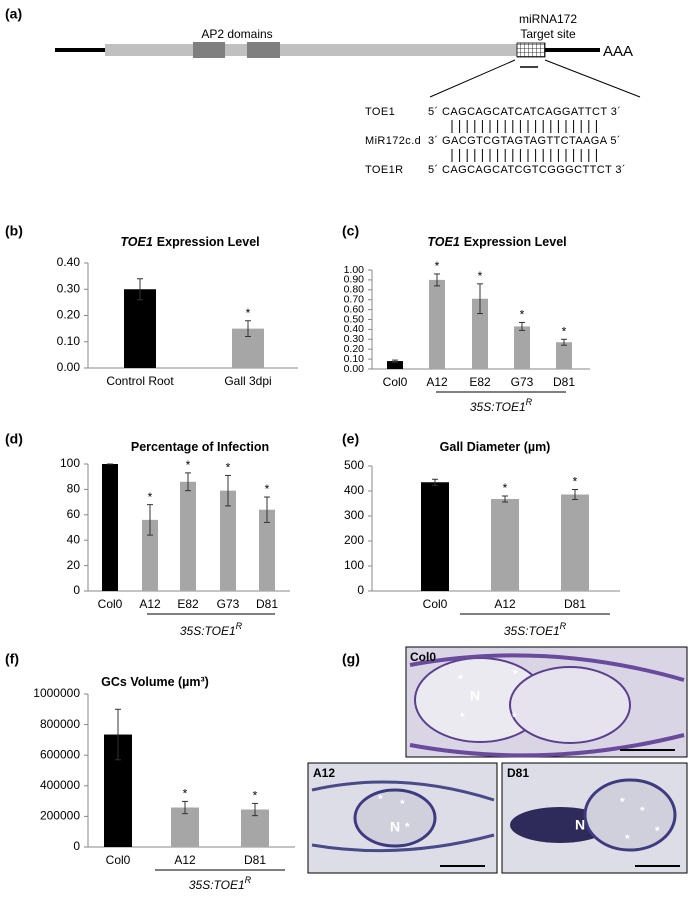  Describe the element at coordinates (354, 280) in the screenshot. I see `y-tick-label: 0.90` at that location.